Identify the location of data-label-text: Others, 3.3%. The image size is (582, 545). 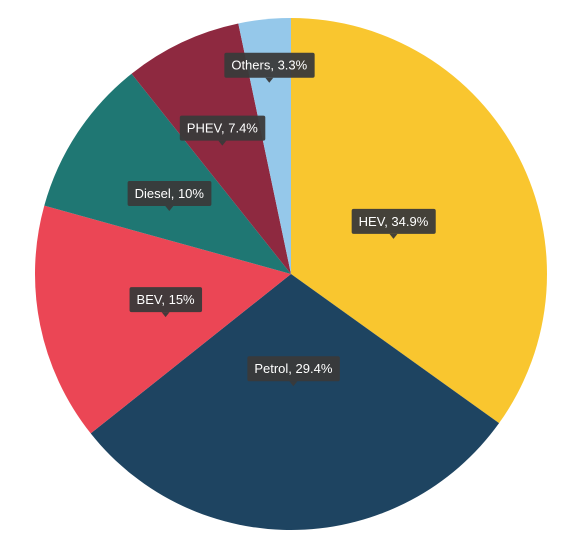
(269, 65).